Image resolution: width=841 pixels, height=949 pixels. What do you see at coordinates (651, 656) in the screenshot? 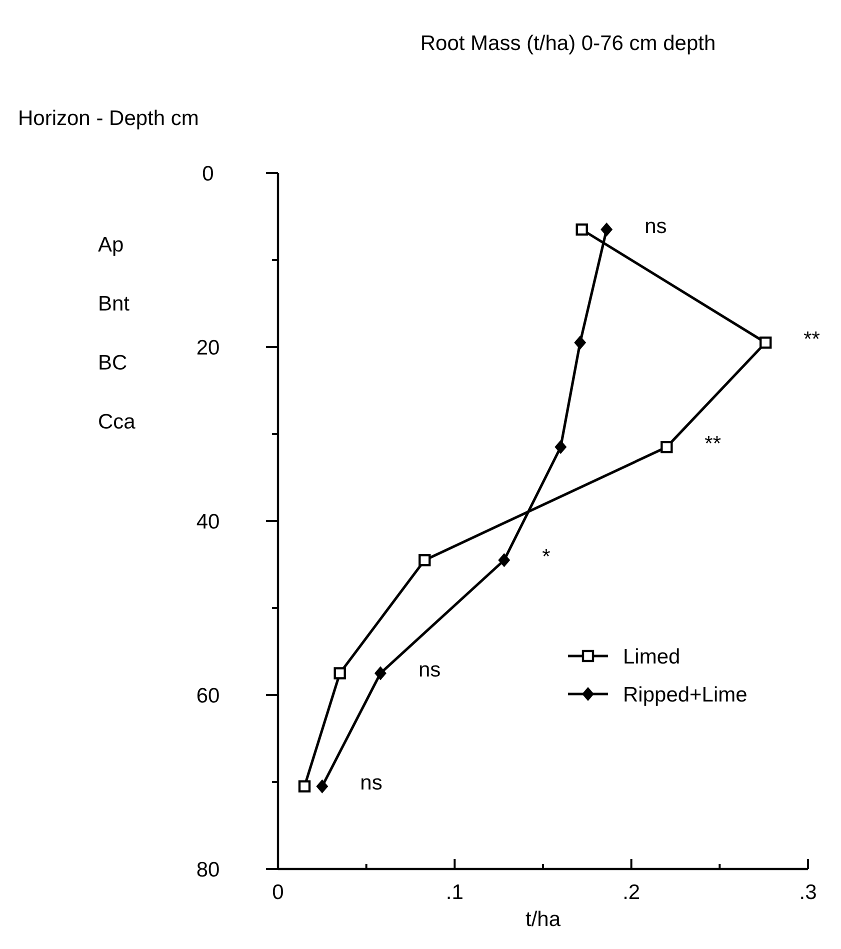
I see `legend-label: Limed` at bounding box center [651, 656].